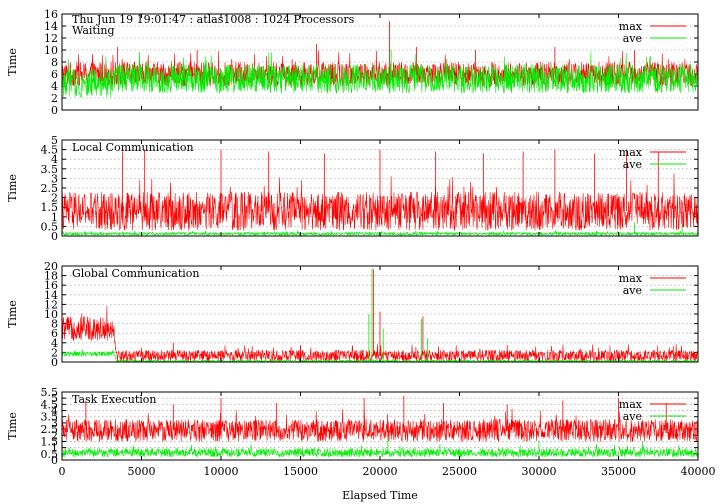 Image resolution: width=720 pixels, height=504 pixels. Describe the element at coordinates (380, 425) in the screenshot. I see `task-execution-series-max` at that location.